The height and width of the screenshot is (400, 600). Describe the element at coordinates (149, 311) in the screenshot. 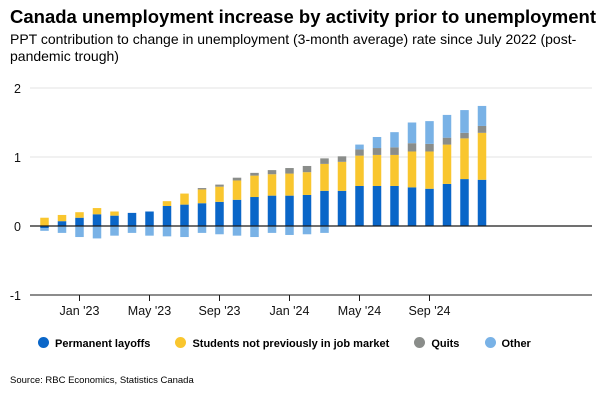

I see `x-tick-label: May '23` at that location.